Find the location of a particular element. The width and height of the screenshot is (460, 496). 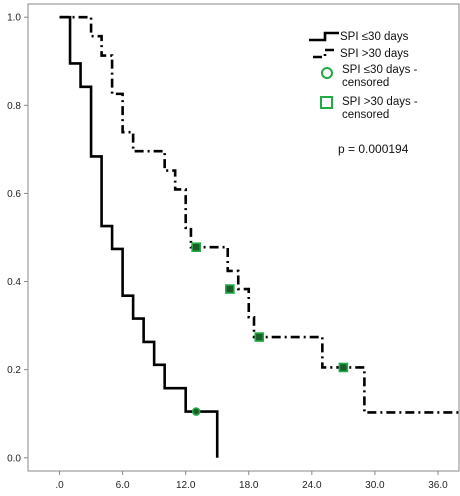

y-tick-label: 0.8 is located at coordinates (14, 106).